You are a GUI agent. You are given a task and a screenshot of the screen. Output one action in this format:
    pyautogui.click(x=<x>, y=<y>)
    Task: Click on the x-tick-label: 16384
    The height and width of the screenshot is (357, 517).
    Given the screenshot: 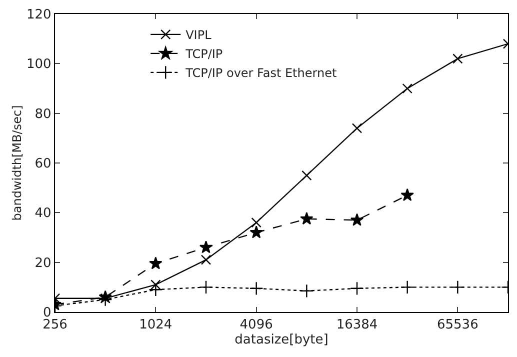 What is the action you would take?
    pyautogui.click(x=357, y=325)
    